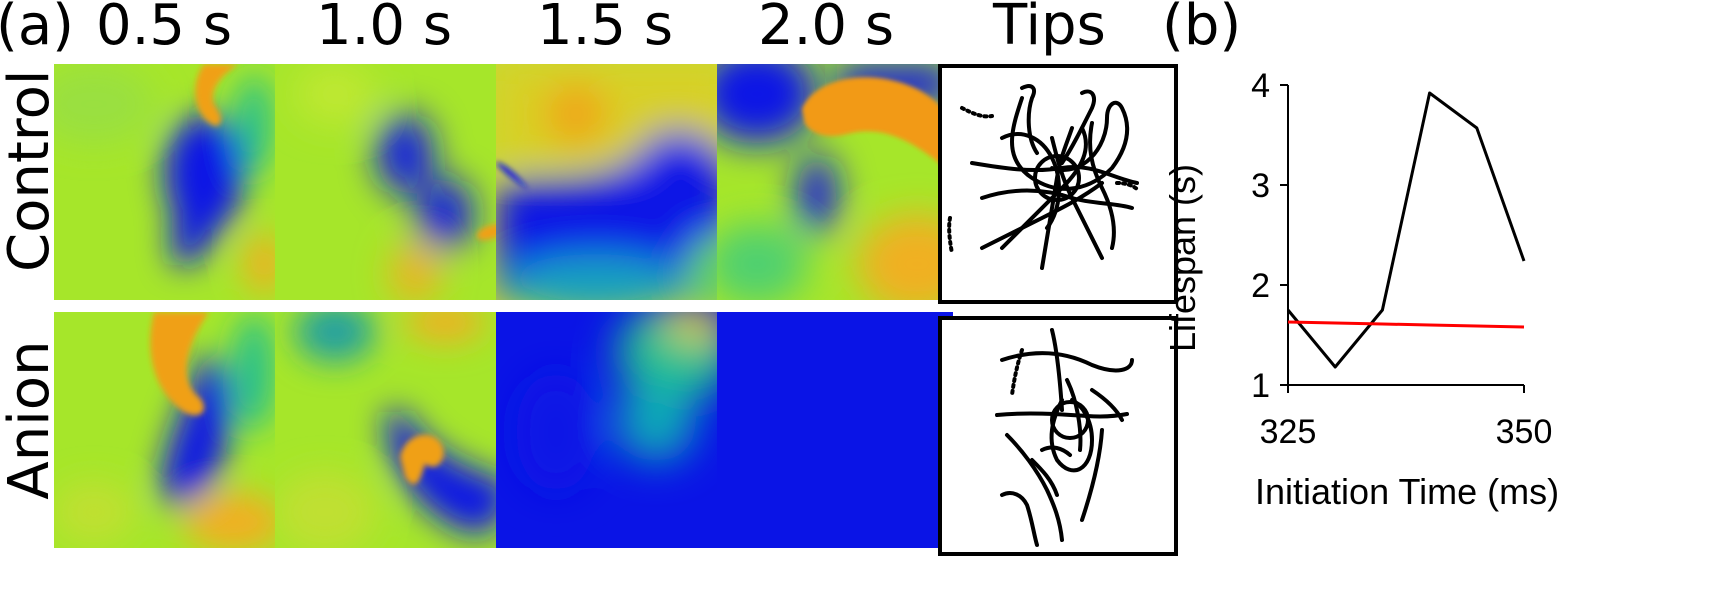 The image size is (1713, 591). What do you see at coordinates (1260, 386) in the screenshot?
I see `y-tick-label: 1` at bounding box center [1260, 386].